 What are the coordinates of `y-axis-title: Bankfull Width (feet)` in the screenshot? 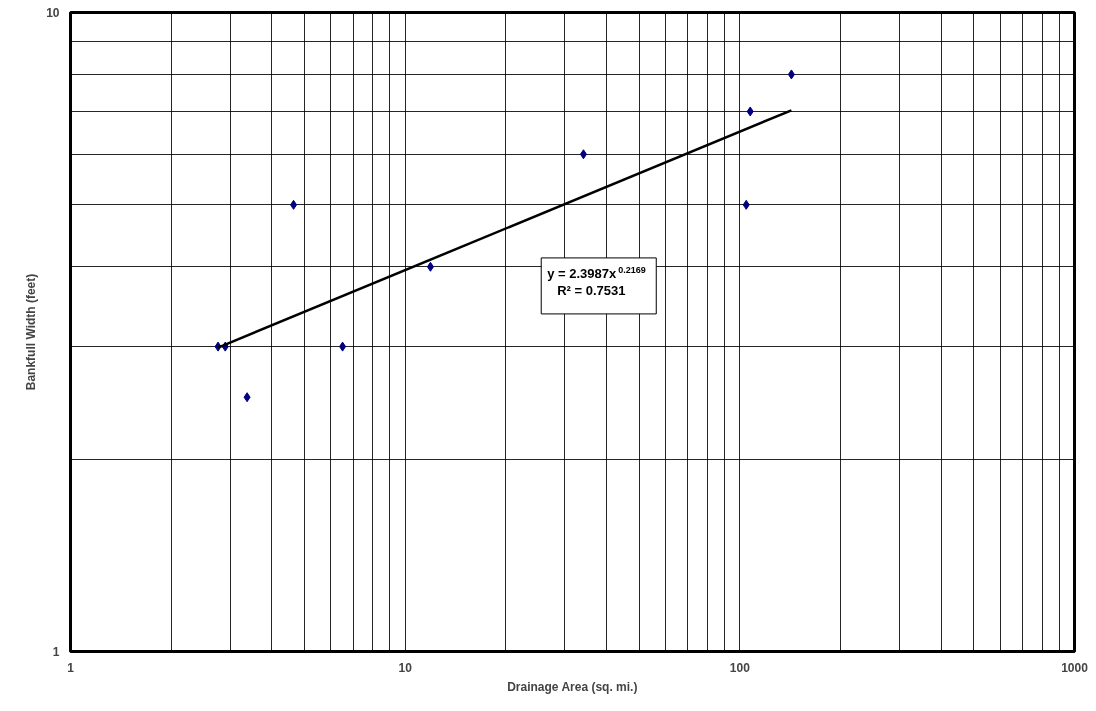 It's located at (31, 332).